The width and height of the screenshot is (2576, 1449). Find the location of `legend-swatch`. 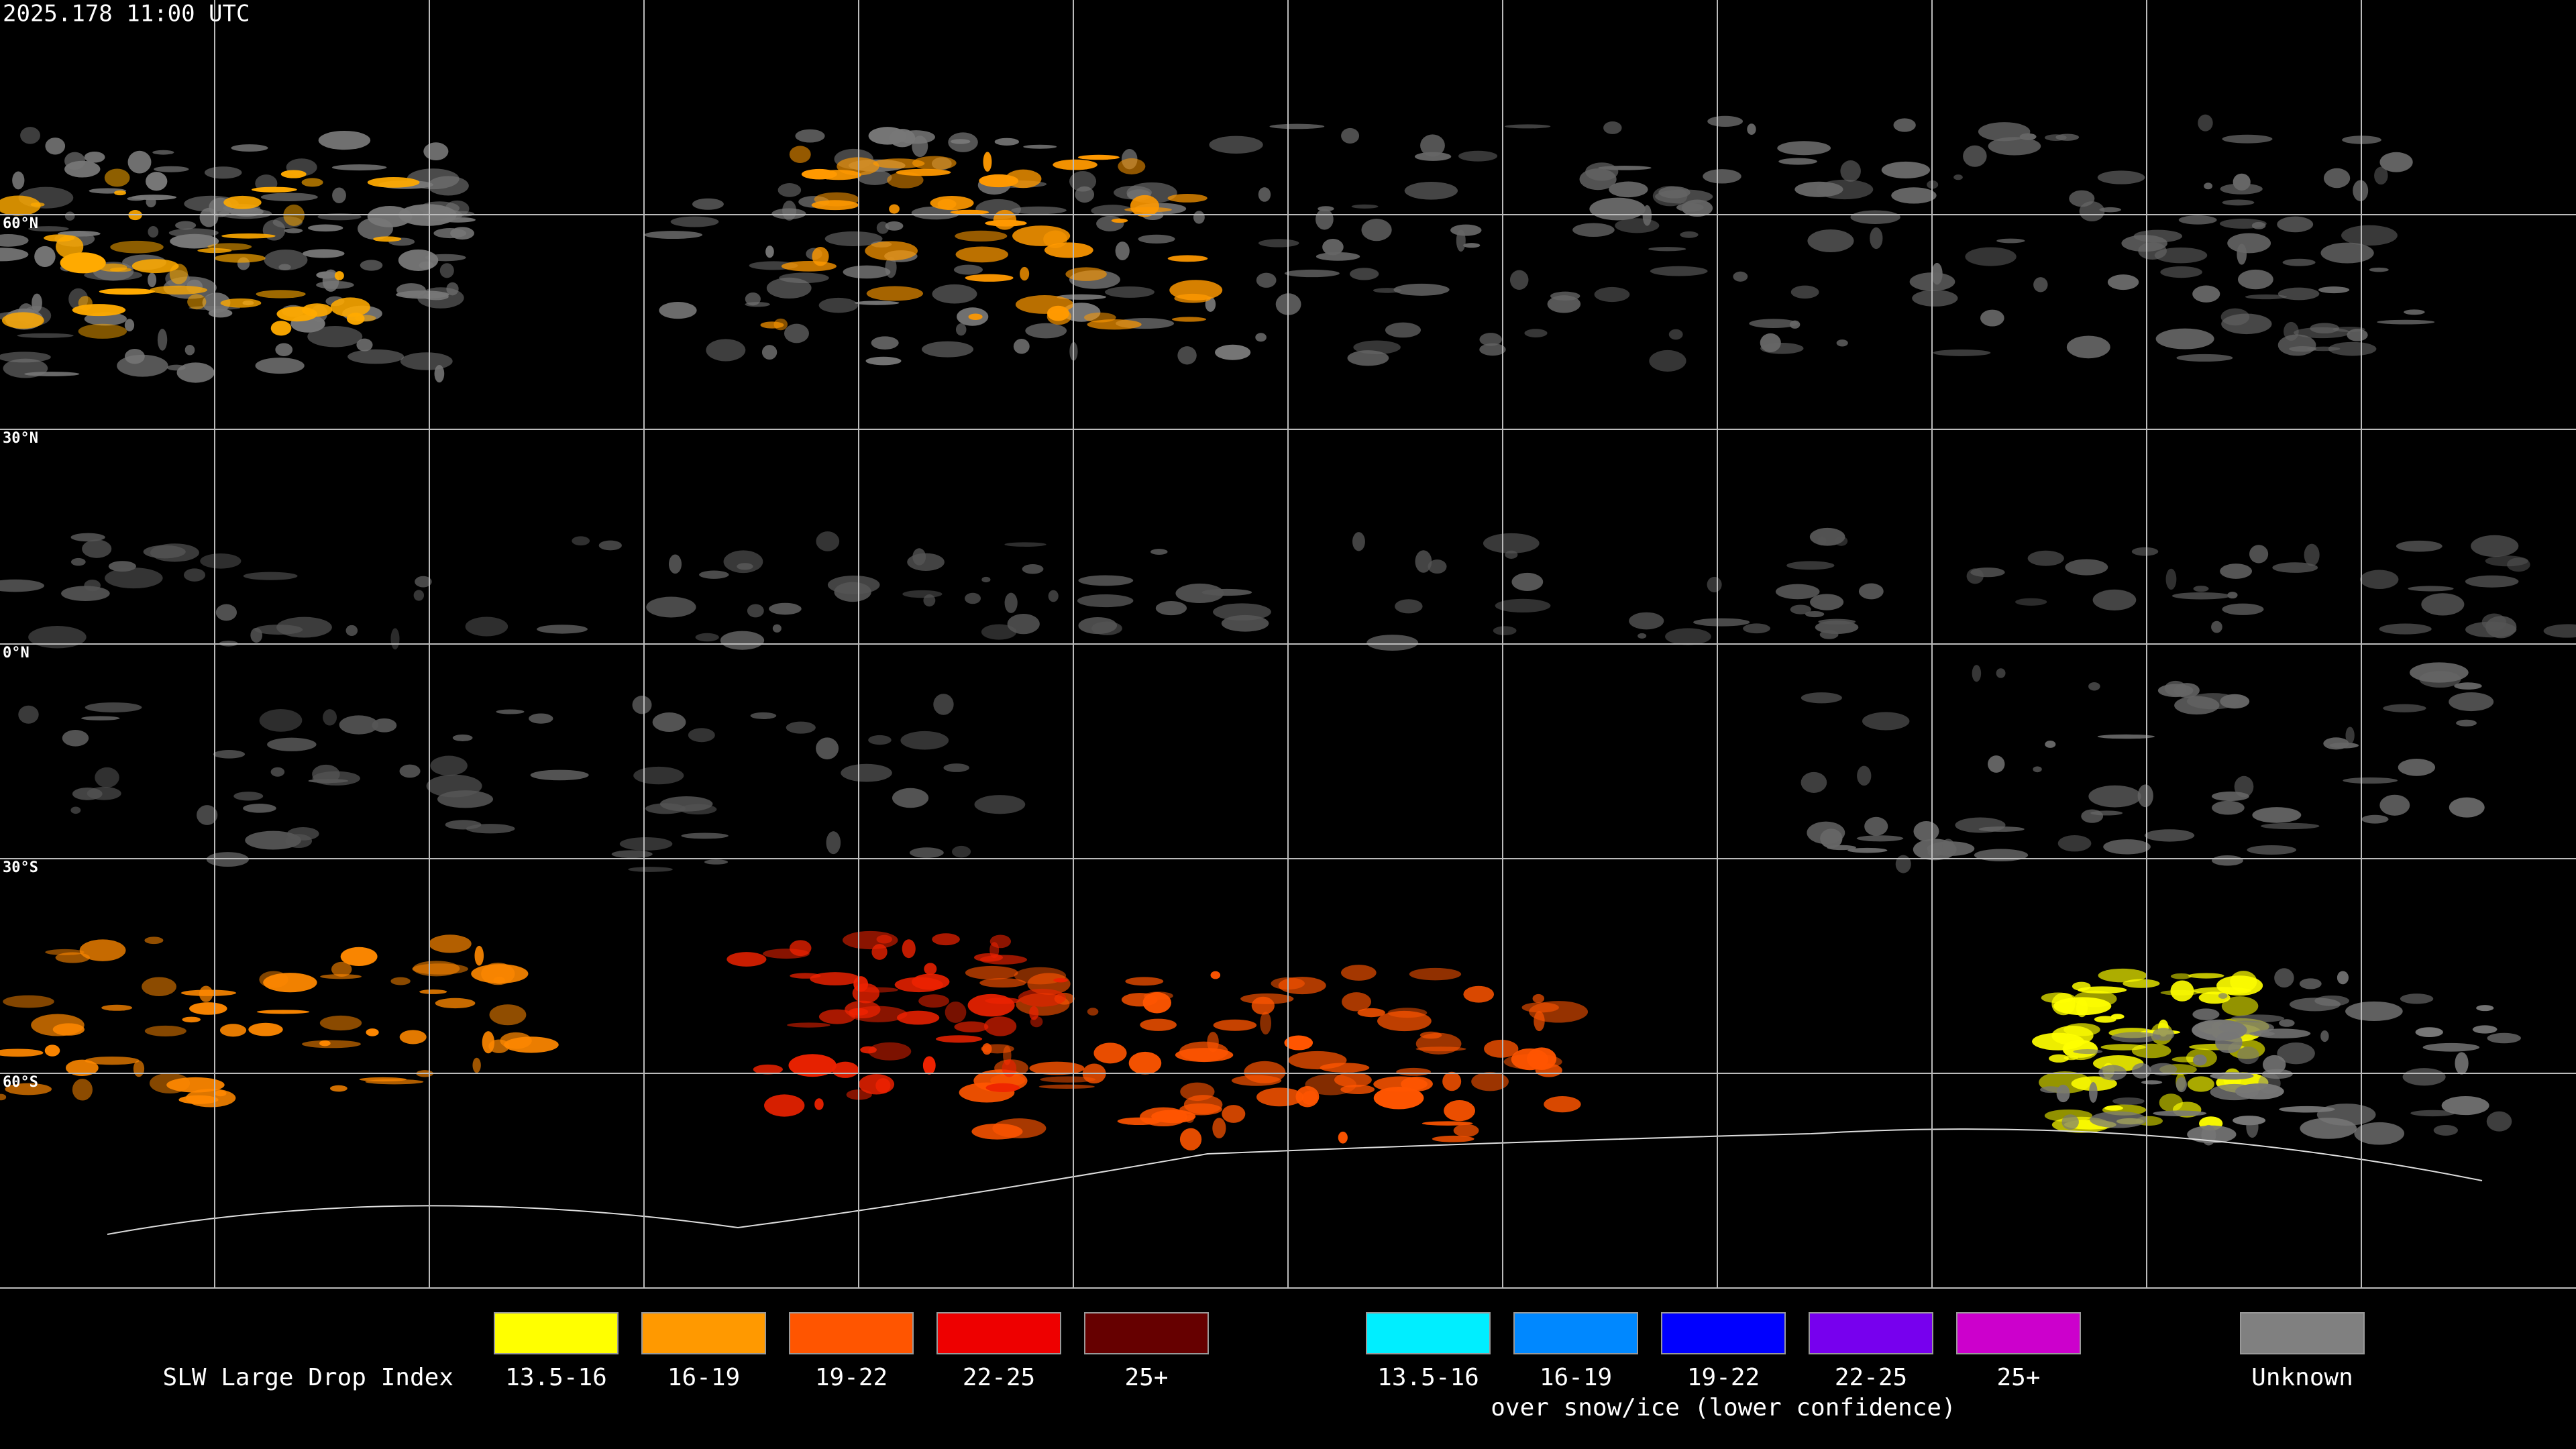

legend-swatch is located at coordinates (2302, 1333).